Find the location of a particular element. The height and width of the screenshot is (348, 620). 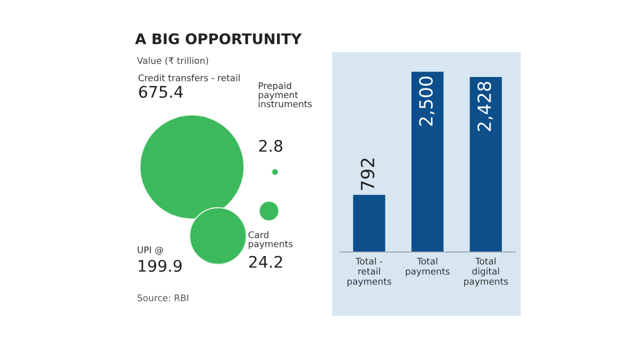

source-note: Source: RBI is located at coordinates (163, 298).